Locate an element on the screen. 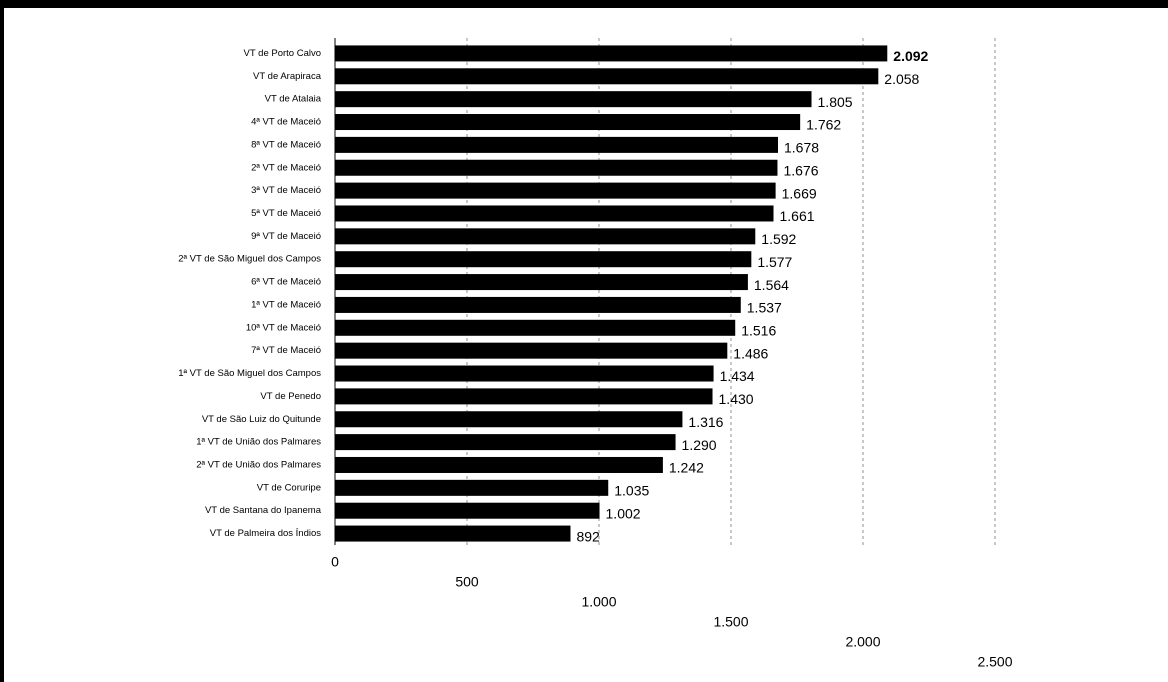 The height and width of the screenshot is (682, 1168). data-label: 892 is located at coordinates (588, 536).